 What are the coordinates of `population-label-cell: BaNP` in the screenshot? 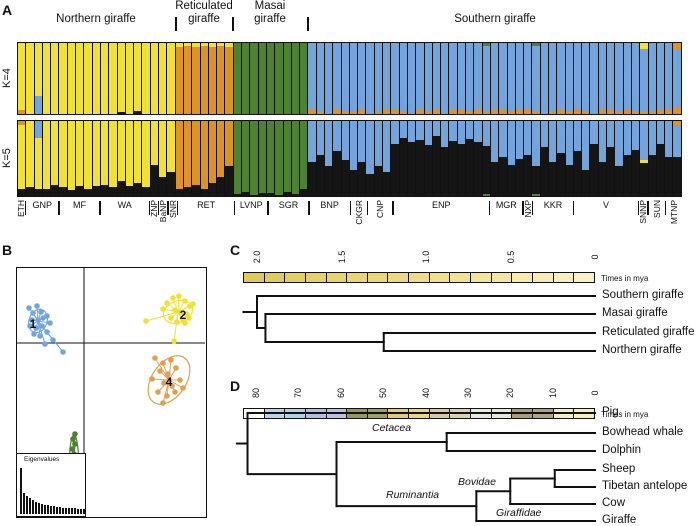 It's located at (163, 211).